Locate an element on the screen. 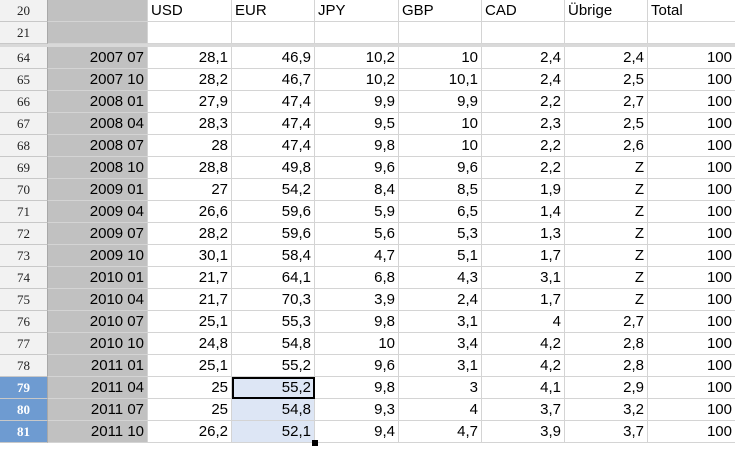  cell-gbp: 3,4 is located at coordinates (440, 344).